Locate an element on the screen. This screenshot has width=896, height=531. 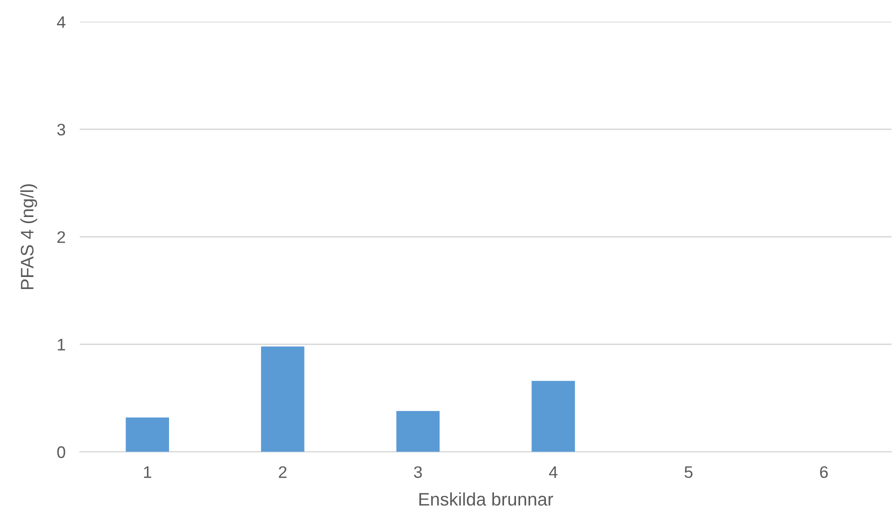
y-tick-label: 1 is located at coordinates (62, 344).